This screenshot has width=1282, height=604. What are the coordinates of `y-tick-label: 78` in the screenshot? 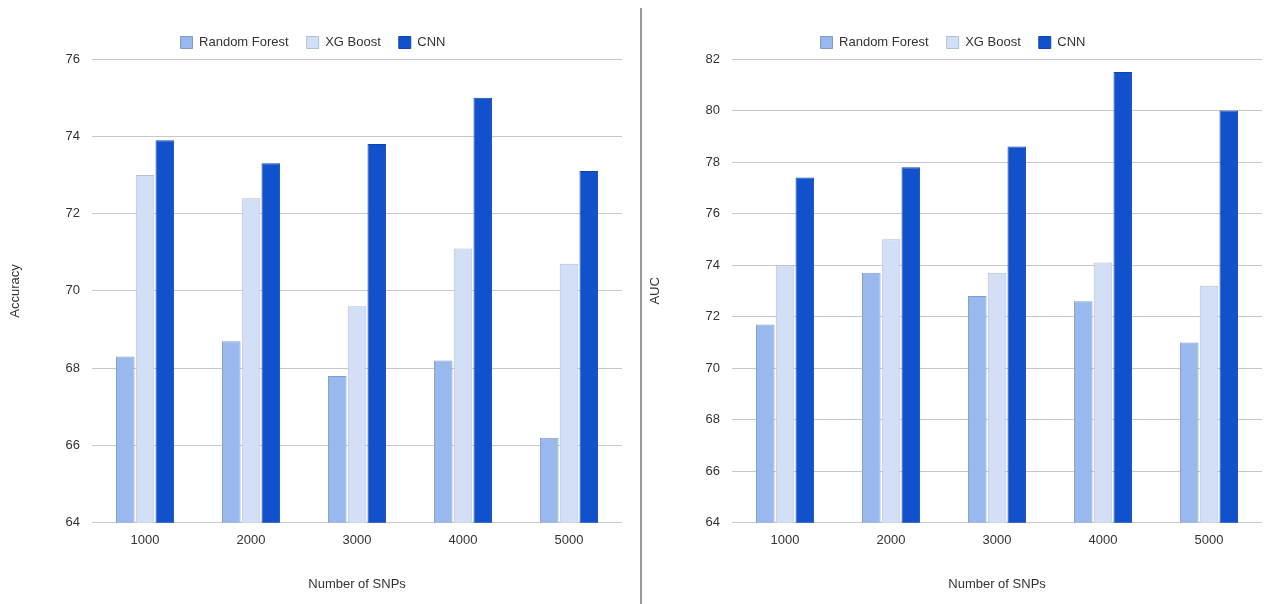 It's located at (713, 161).